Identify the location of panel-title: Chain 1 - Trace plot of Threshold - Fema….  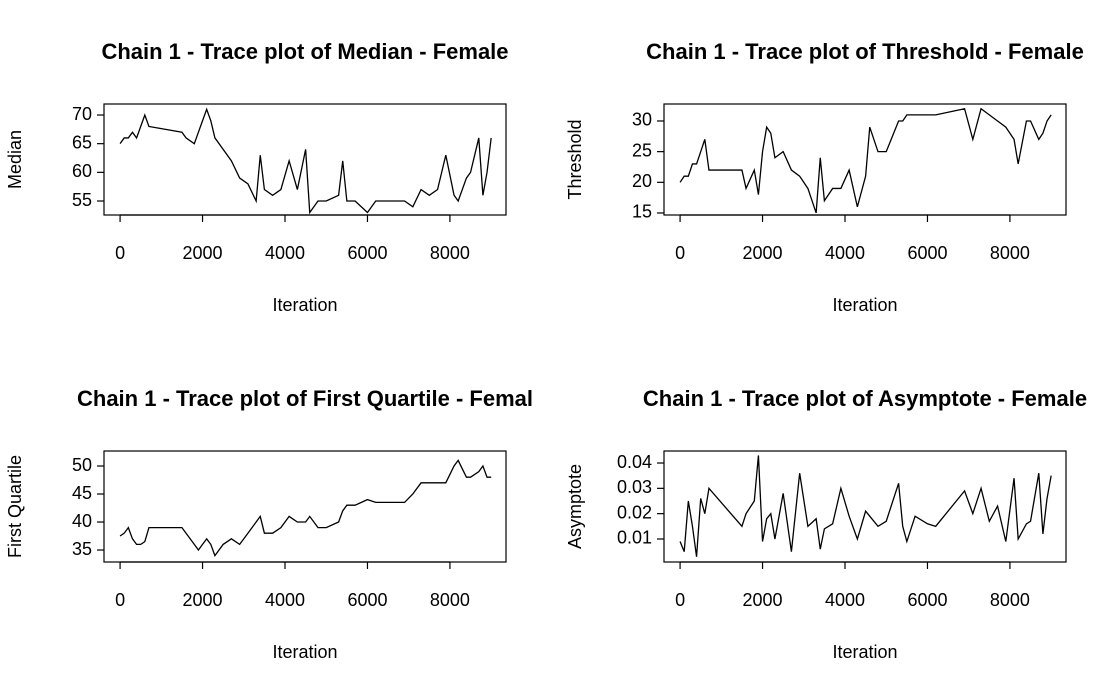
(865, 51).